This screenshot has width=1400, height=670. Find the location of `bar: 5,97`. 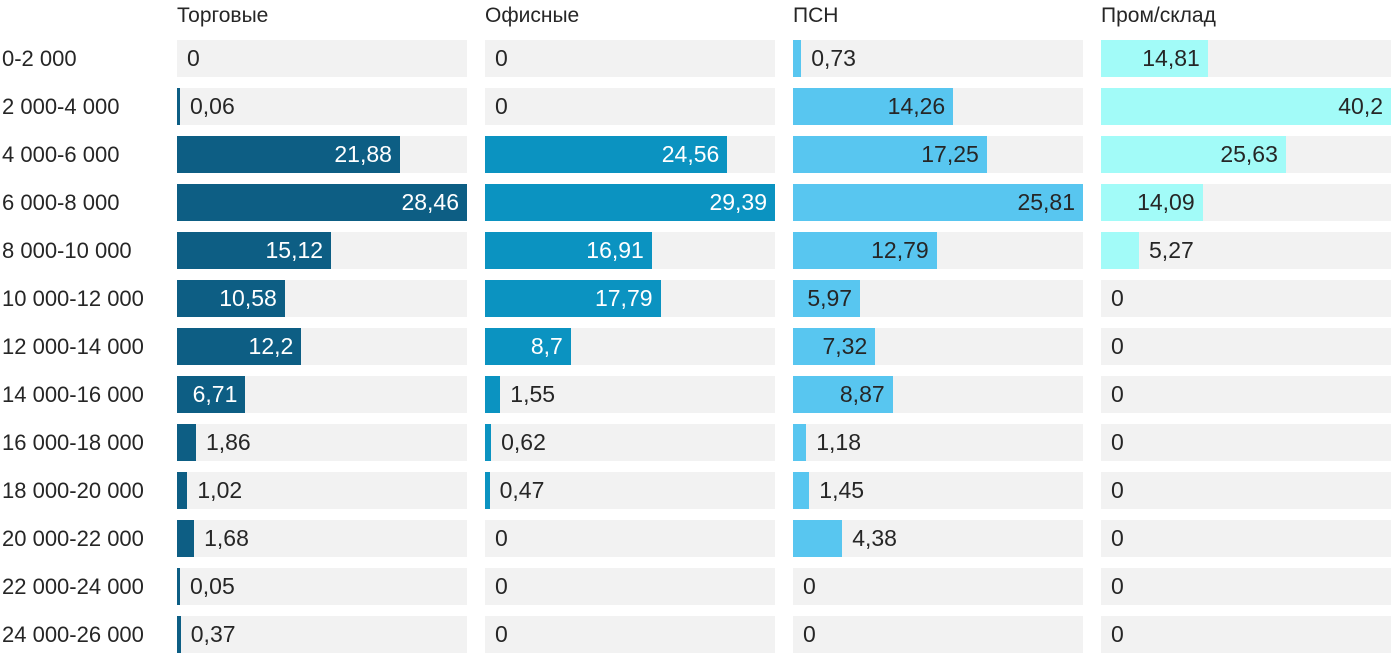

bar: 5,97 is located at coordinates (827, 298).